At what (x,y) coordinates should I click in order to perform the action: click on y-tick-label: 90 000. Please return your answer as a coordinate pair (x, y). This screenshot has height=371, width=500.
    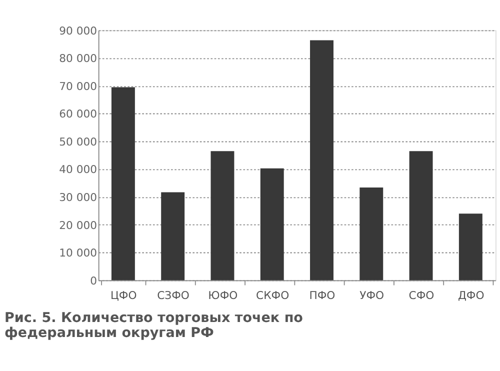
    Looking at the image, I should click on (78, 31).